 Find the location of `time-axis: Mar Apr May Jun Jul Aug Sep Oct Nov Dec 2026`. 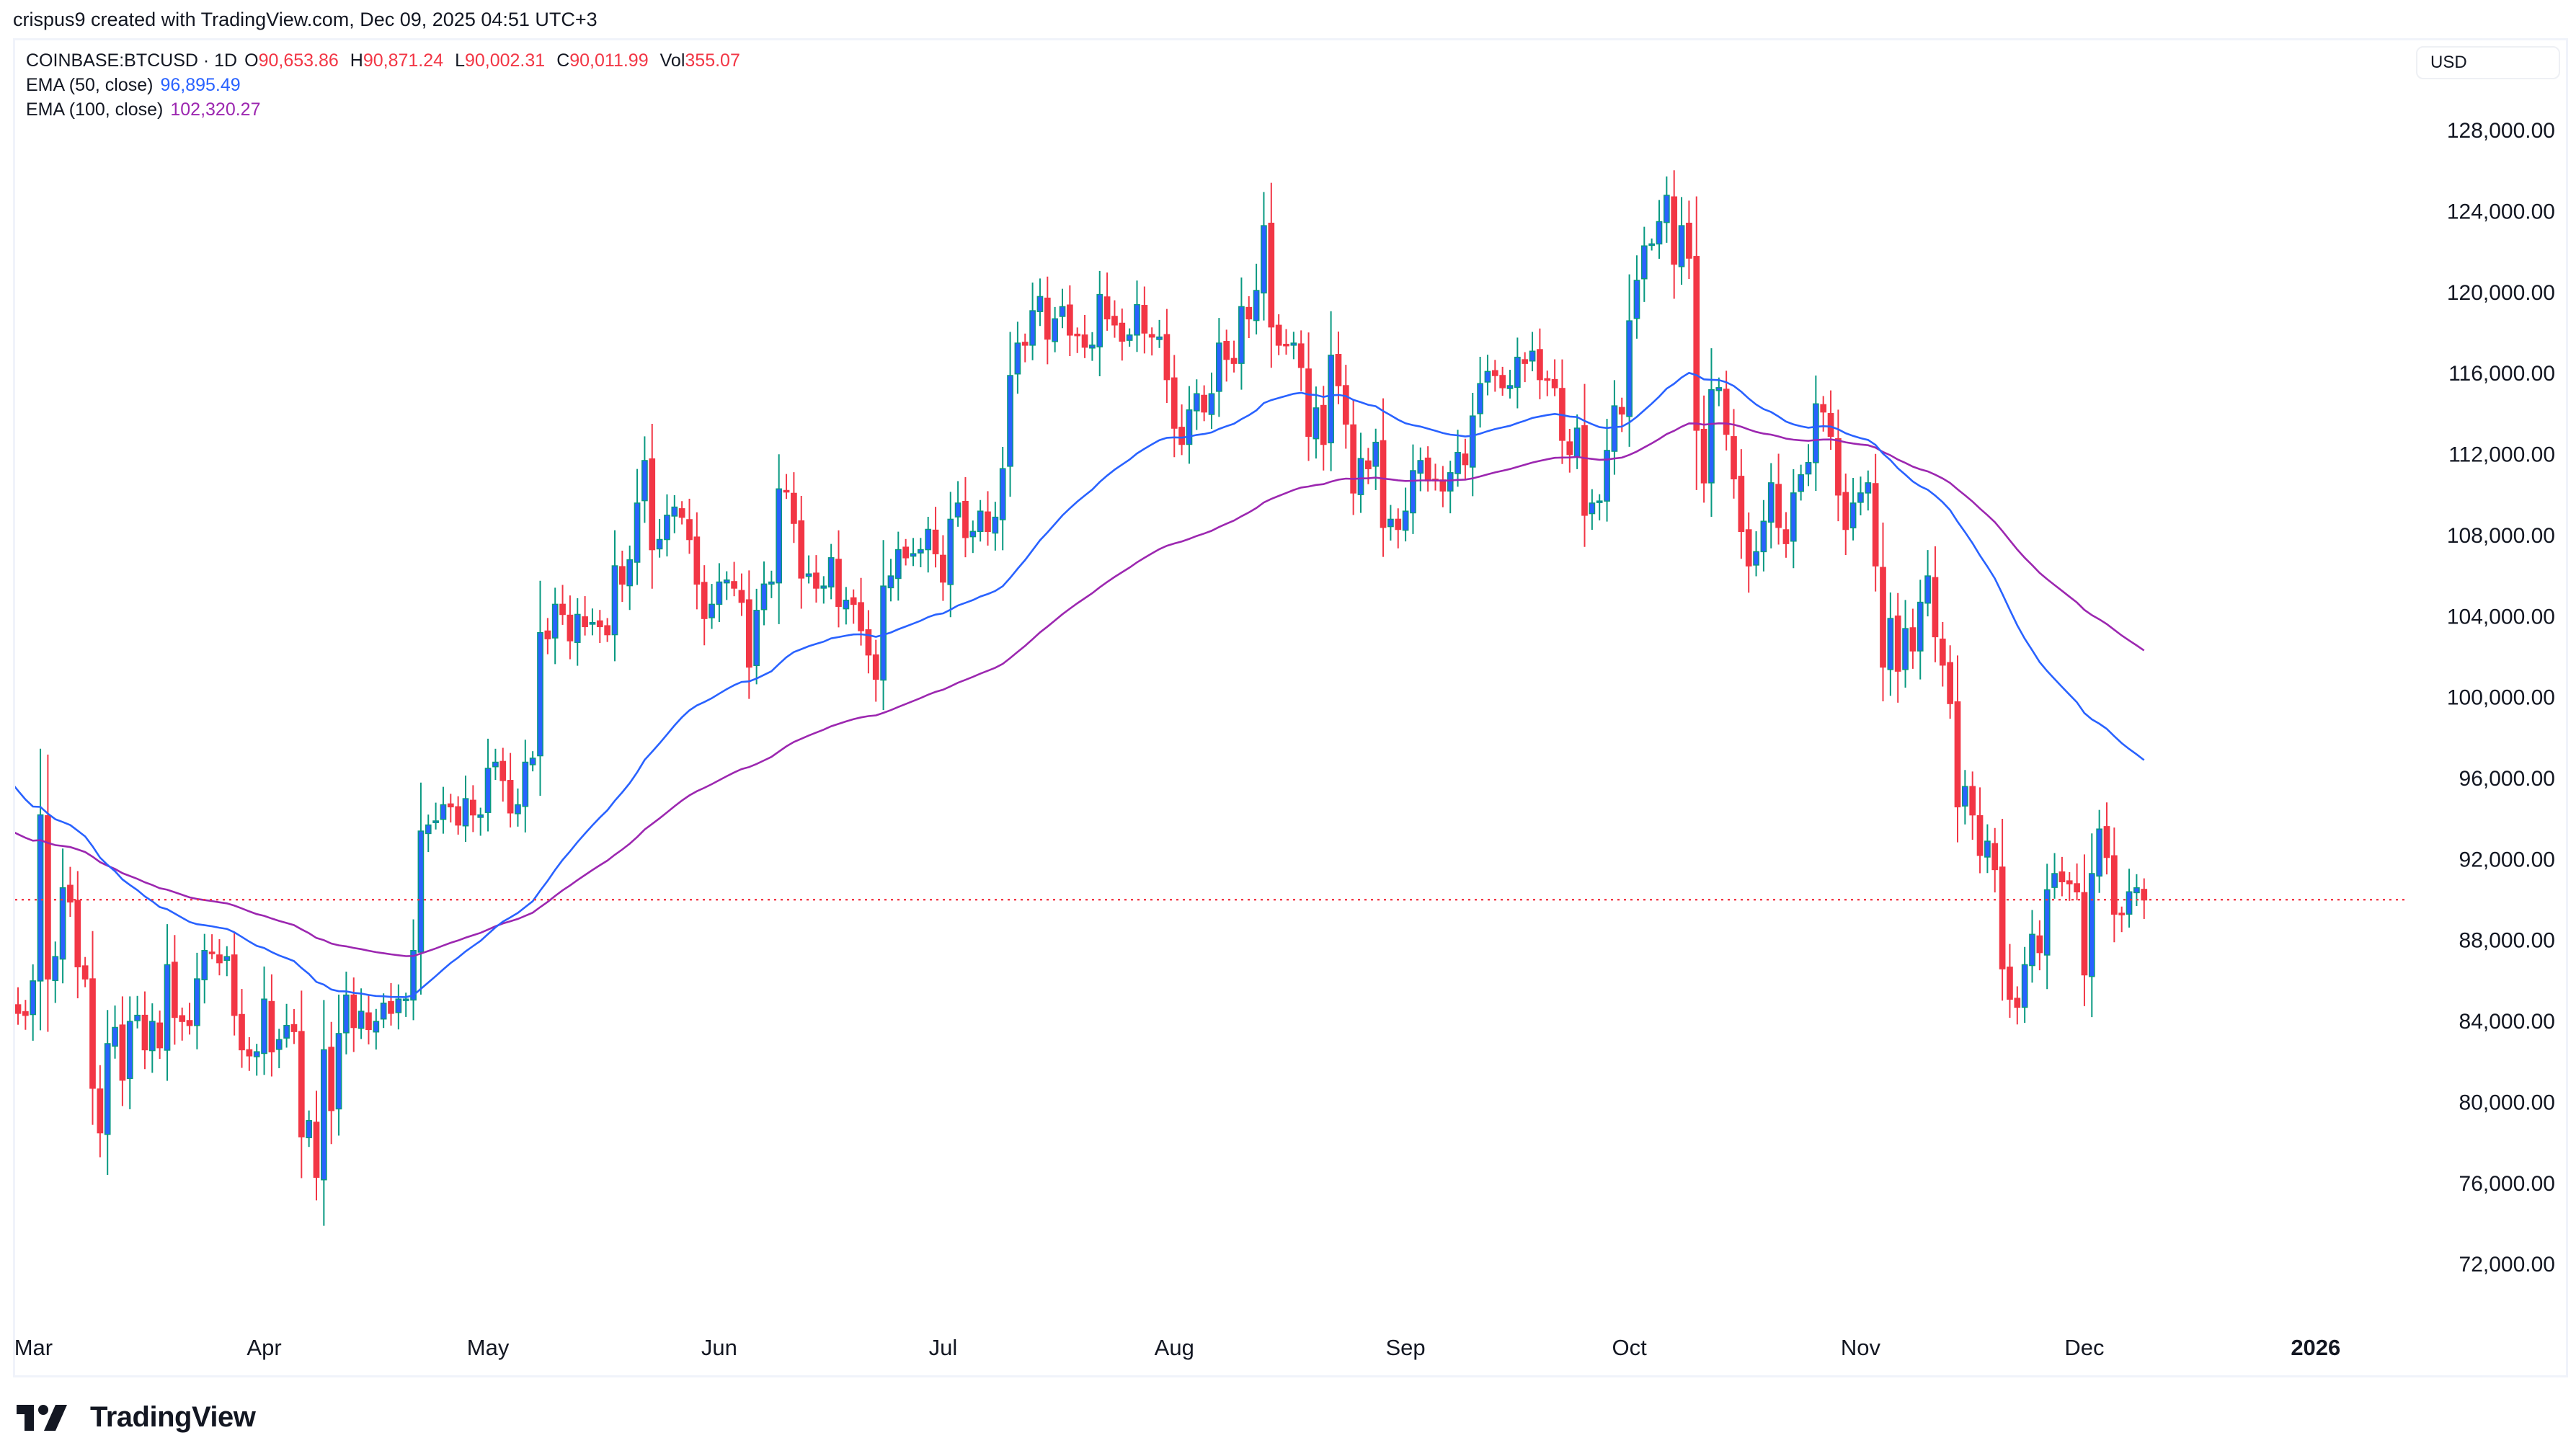

time-axis: Mar Apr May Jun Jul Aug Sep Oct Nov Dec 2026 is located at coordinates (1177, 1347).